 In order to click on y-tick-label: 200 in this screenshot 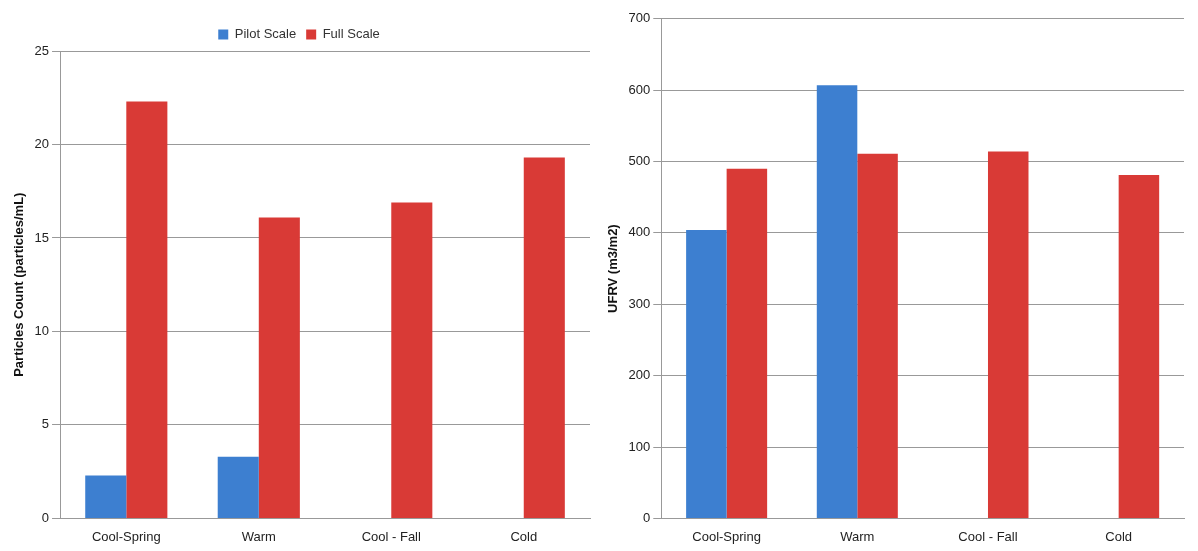, I will do `click(639, 375)`.